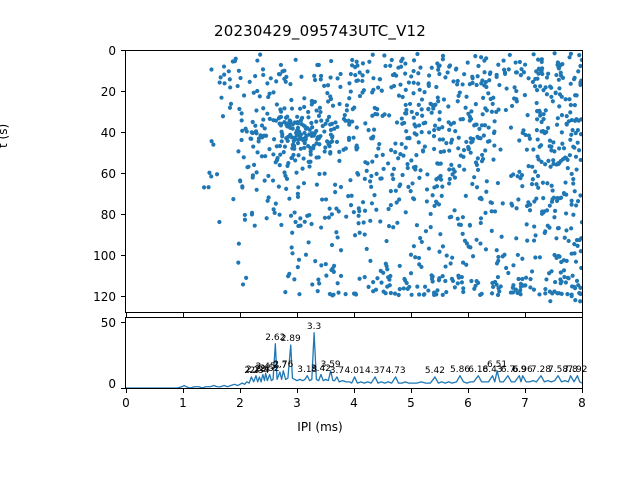 Image resolution: width=640 pixels, height=480 pixels. What do you see at coordinates (497, 364) in the screenshot?
I see `peak-label: 6.51` at bounding box center [497, 364].